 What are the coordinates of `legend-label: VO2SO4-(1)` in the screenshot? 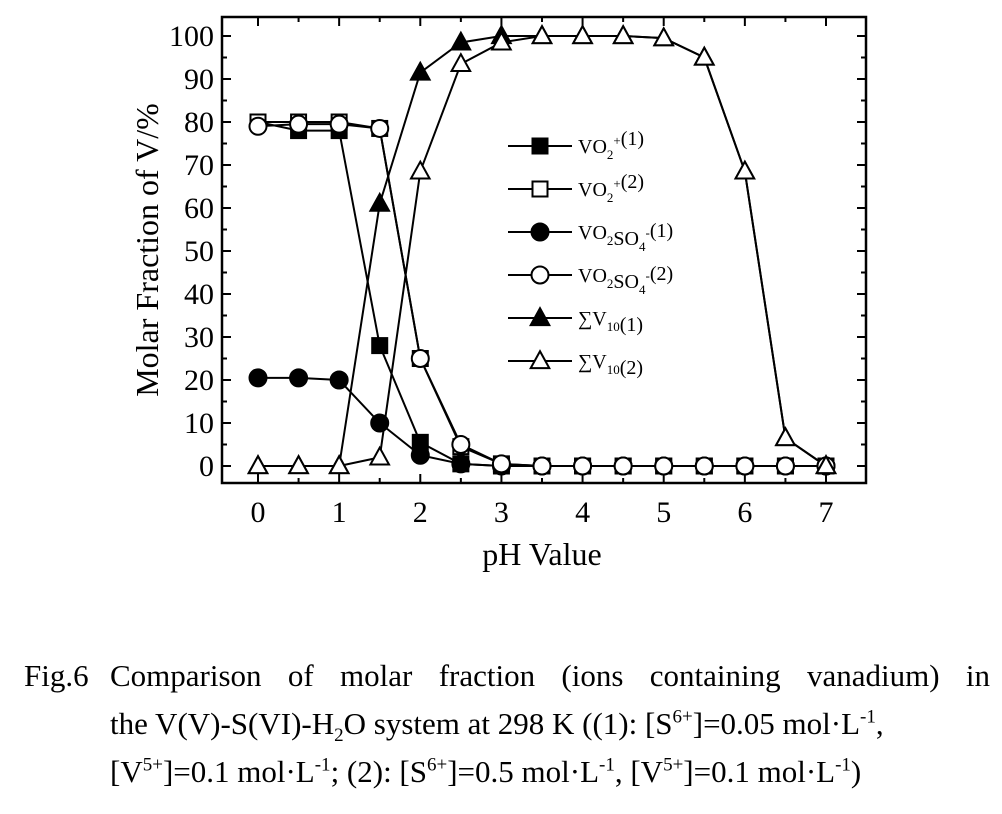 It's located at (625, 237).